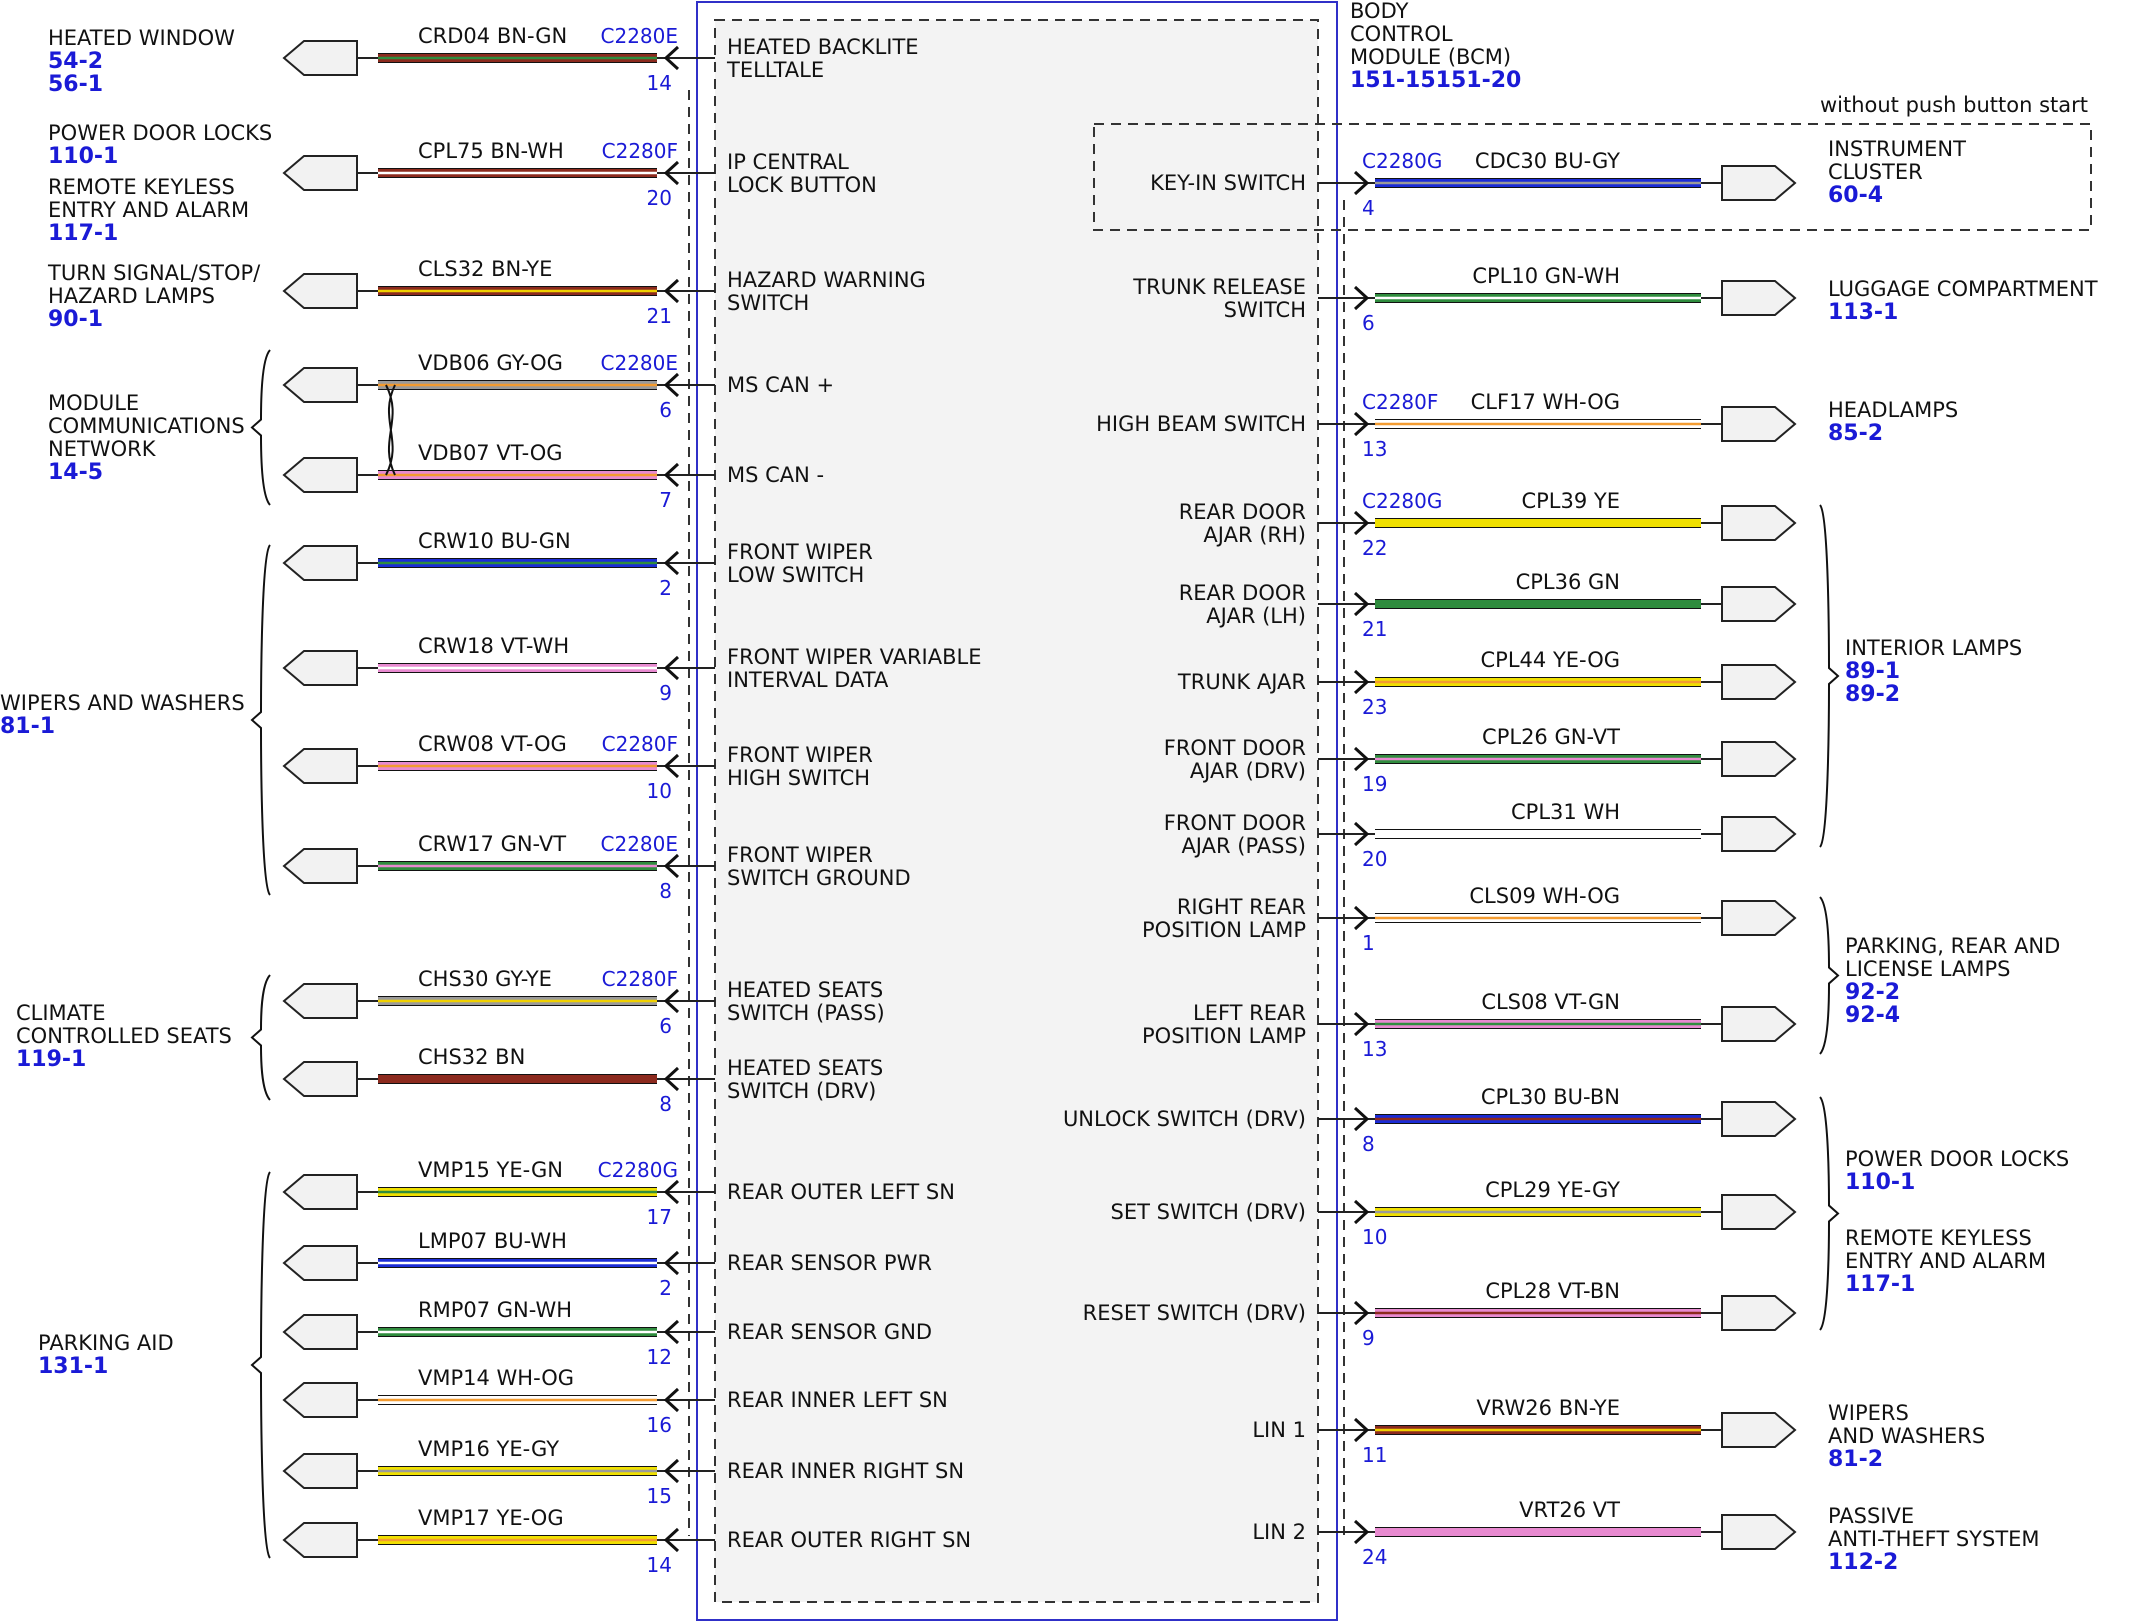 This screenshot has height=1622, width=2130. I want to click on destination-page-ref: 14-5, so click(75, 472).